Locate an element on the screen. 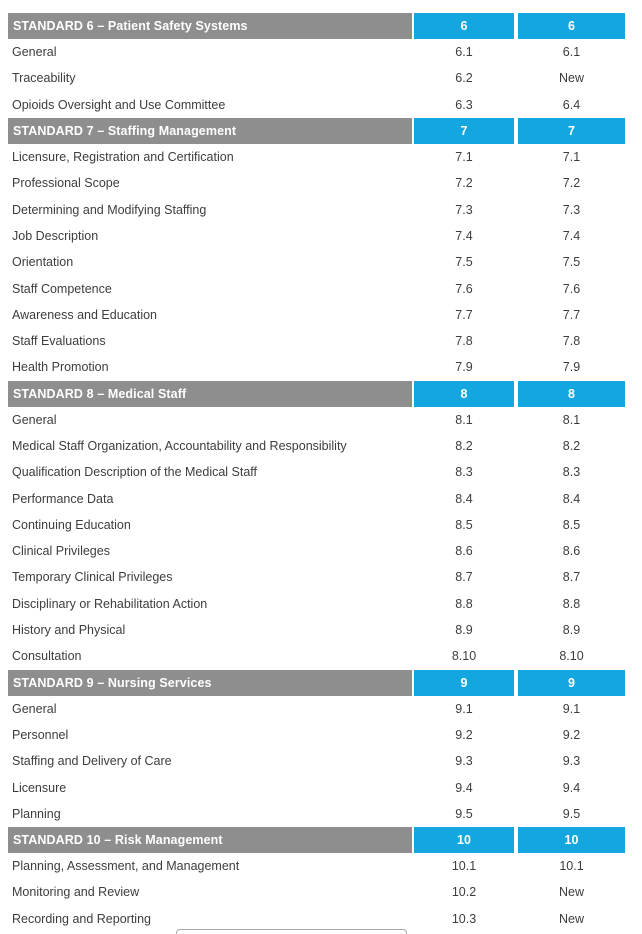 The image size is (642, 934). row-code-col1: 9.2 is located at coordinates (464, 734).